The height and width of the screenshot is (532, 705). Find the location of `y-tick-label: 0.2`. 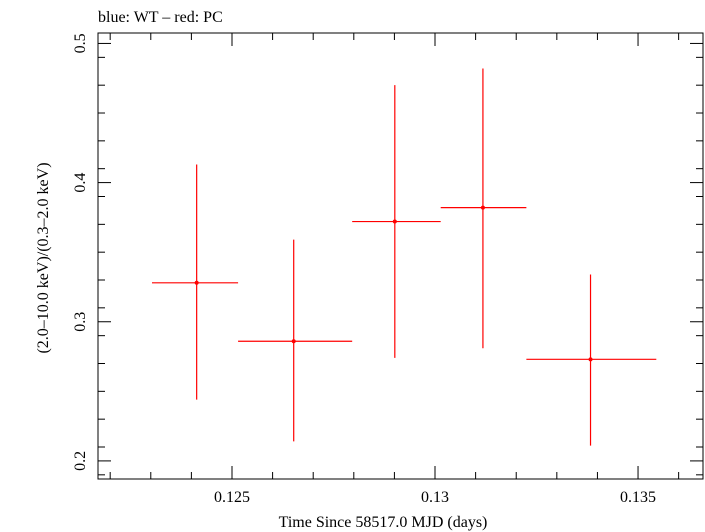

y-tick-label: 0.2 is located at coordinates (80, 461).